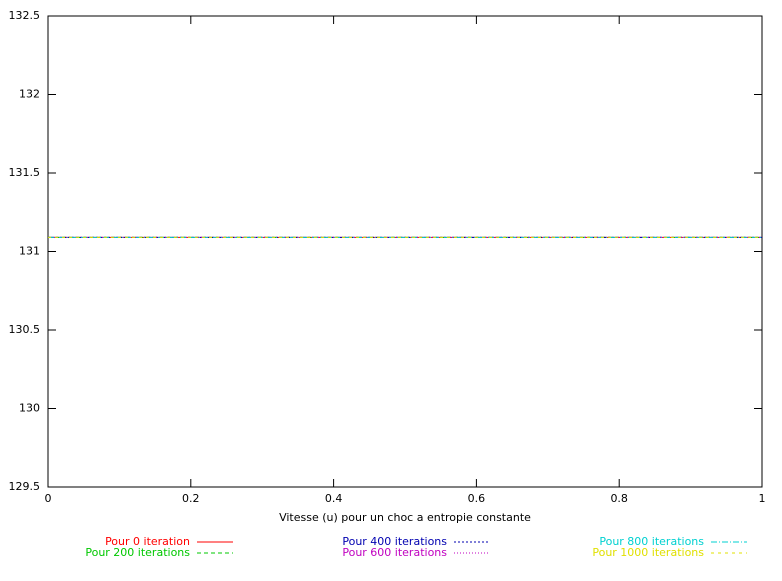 Image resolution: width=782 pixels, height=581 pixels. Describe the element at coordinates (651, 541) in the screenshot. I see `legend-label: Pour 800 iterations` at that location.